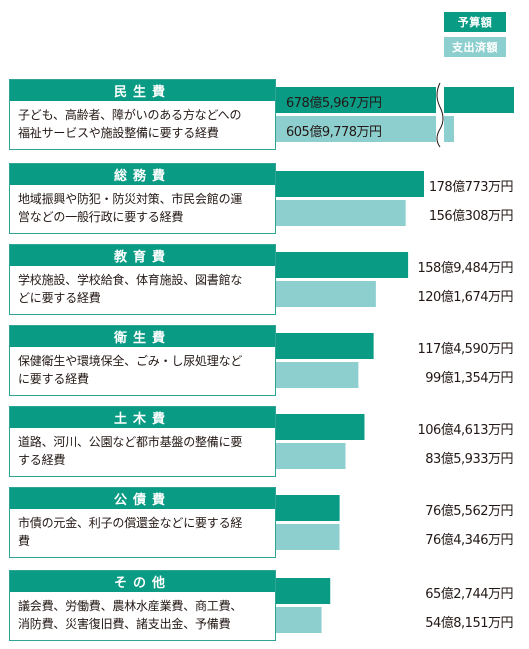 The height and width of the screenshot is (649, 529). What do you see at coordinates (130, 370) in the screenshot?
I see `category-description: 保健衛生や環境保全、ごみ・し尿処理など に要する経費` at bounding box center [130, 370].